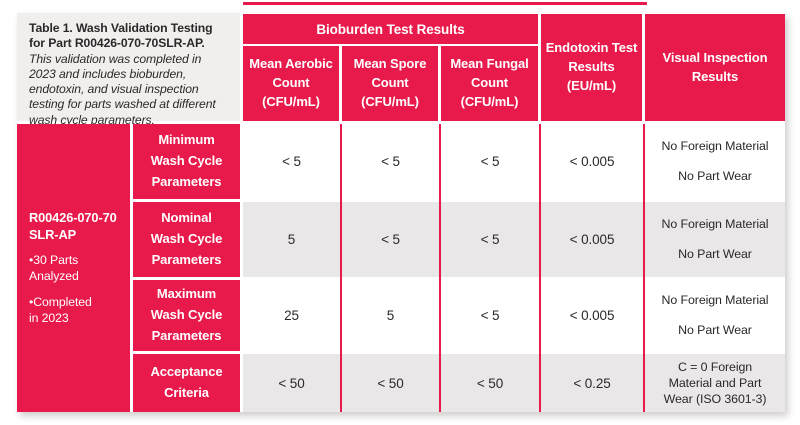 This screenshot has height=425, width=800. What do you see at coordinates (445, 3) in the screenshot?
I see `top-edge-accent` at bounding box center [445, 3].